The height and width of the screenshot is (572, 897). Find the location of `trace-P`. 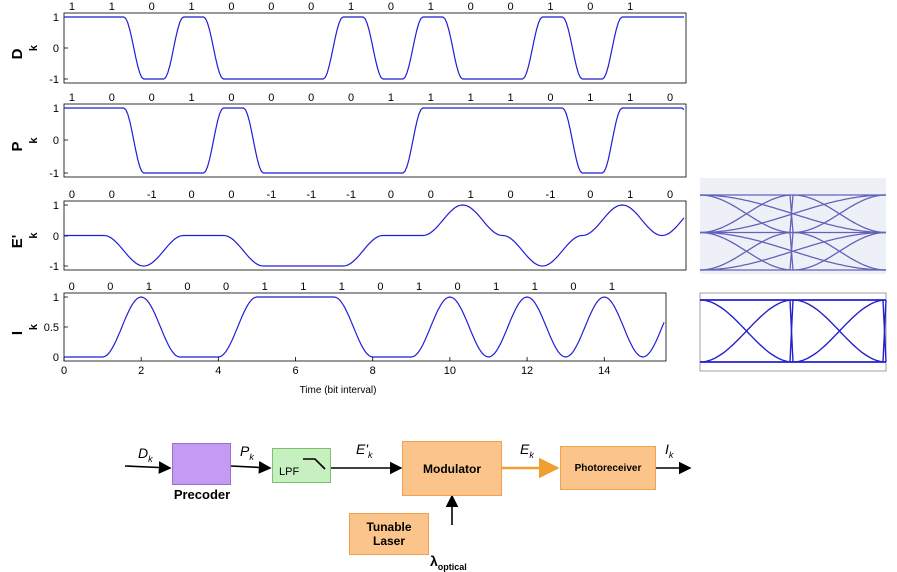

trace-P is located at coordinates (374, 140).